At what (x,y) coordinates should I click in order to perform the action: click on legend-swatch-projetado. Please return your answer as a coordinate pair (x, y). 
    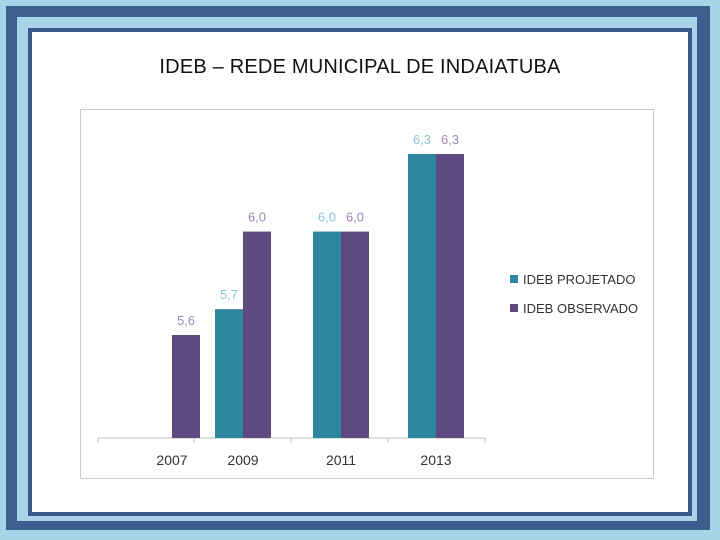
    Looking at the image, I should click on (514, 279).